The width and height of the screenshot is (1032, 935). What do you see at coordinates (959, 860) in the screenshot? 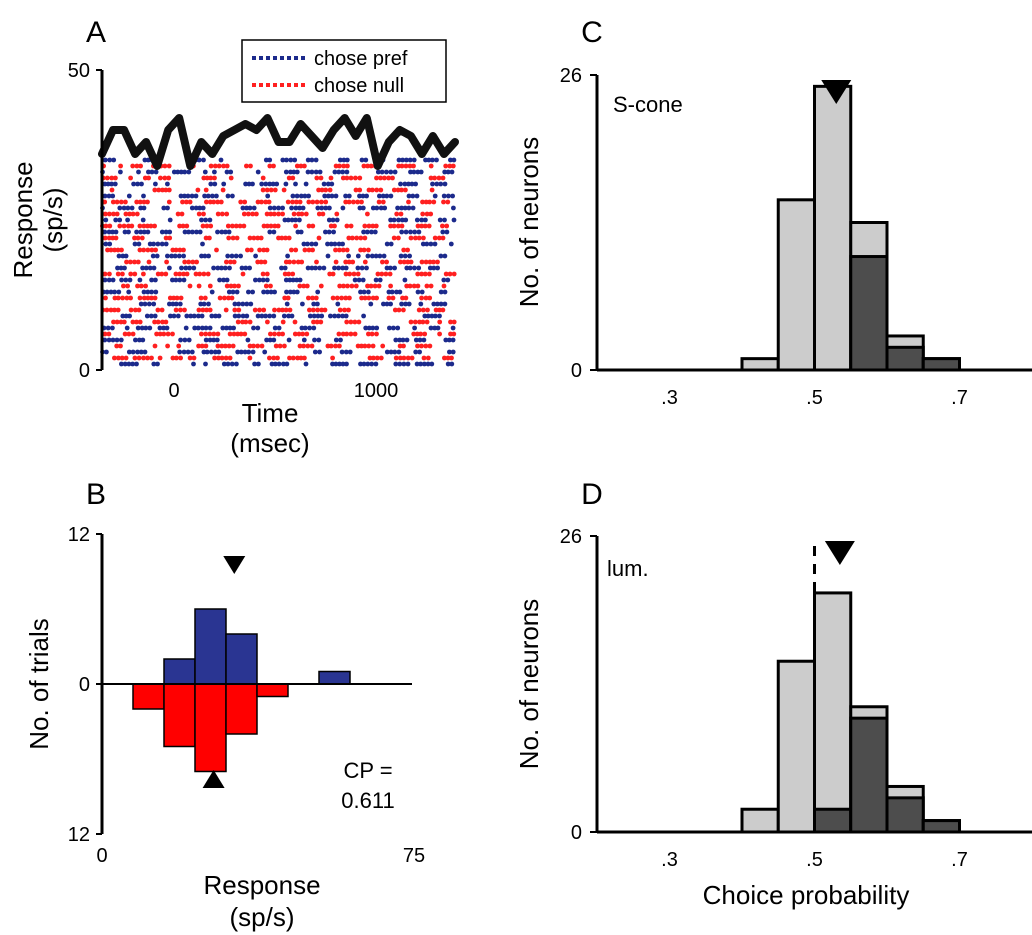
I see `x-tick-label: .7` at bounding box center [959, 860].